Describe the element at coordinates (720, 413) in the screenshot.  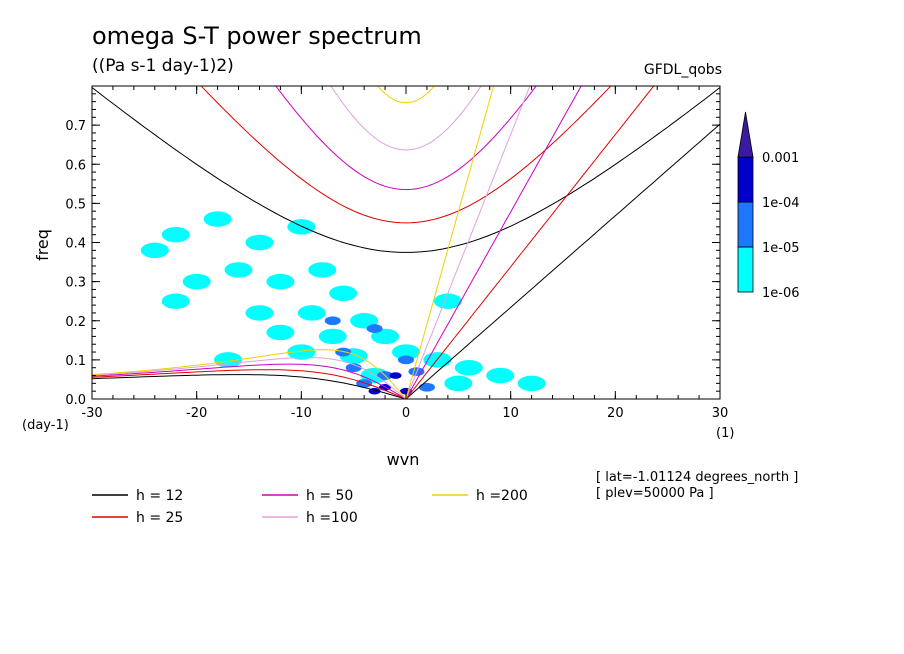
I see `x-tick-label-6: 30` at that location.